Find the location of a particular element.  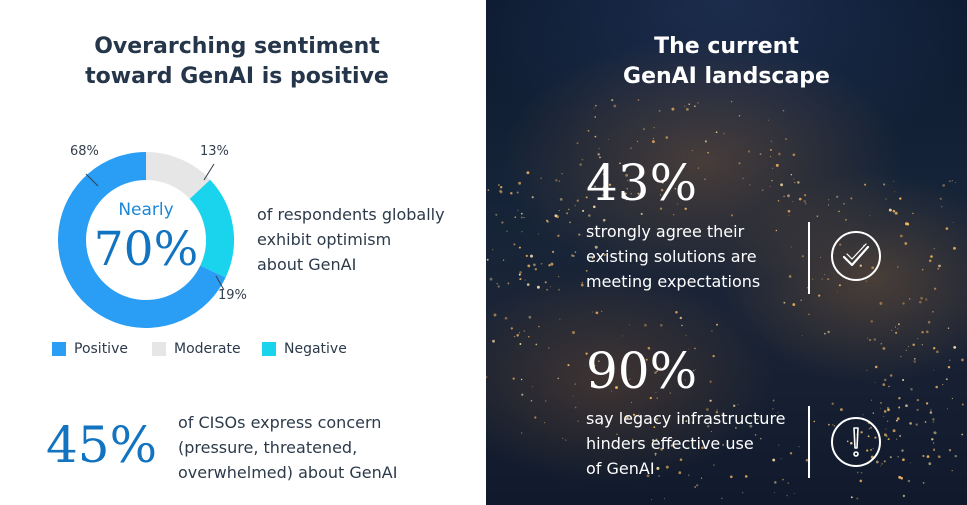

landscape-title-line-1: The current is located at coordinates (726, 46).